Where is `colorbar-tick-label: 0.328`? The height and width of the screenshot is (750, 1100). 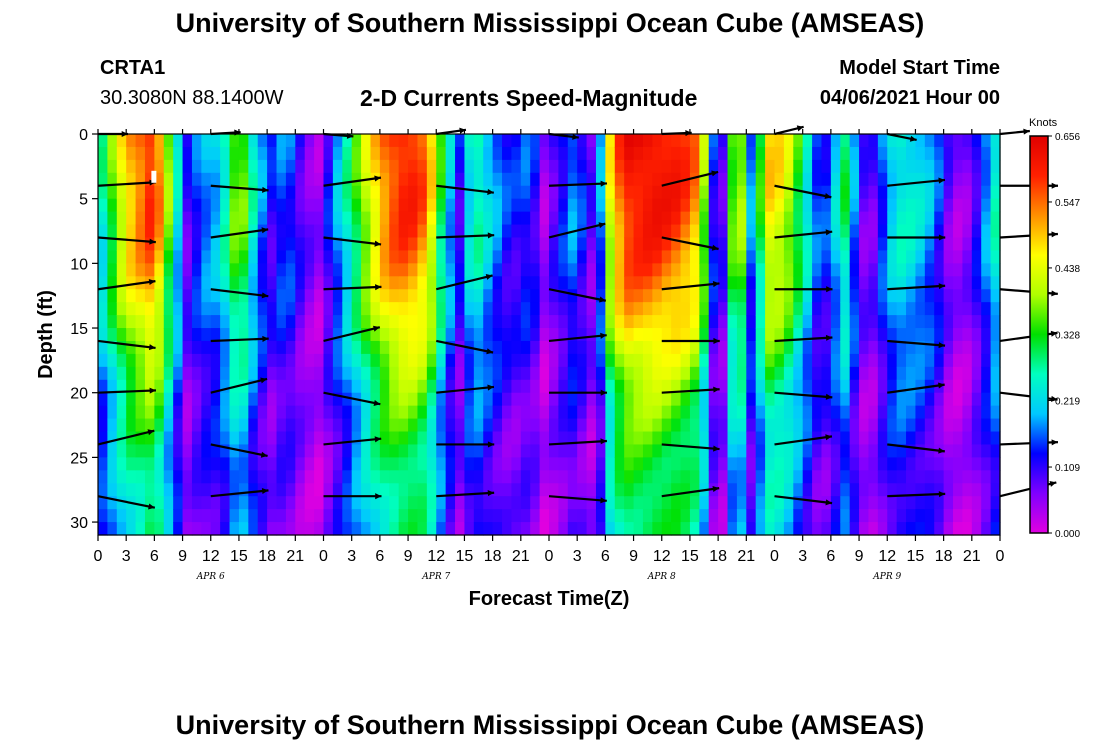
colorbar-tick-label: 0.328 is located at coordinates (1067, 336).